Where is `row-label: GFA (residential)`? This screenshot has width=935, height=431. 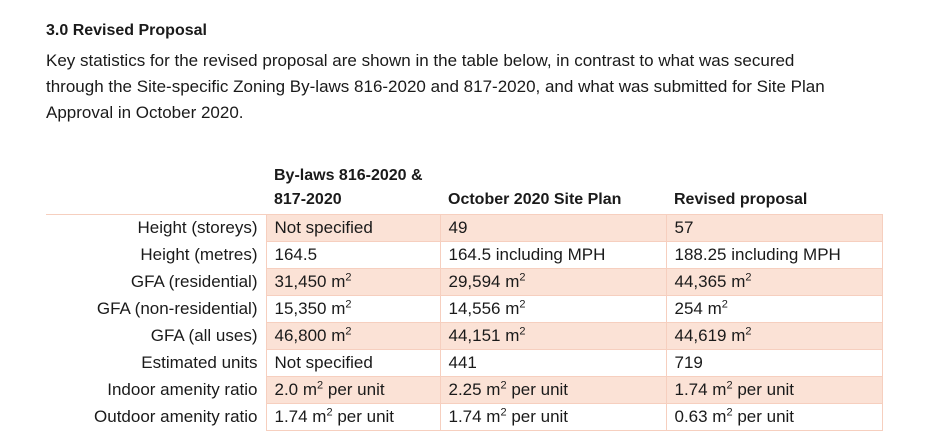 row-label: GFA (residential) is located at coordinates (194, 281).